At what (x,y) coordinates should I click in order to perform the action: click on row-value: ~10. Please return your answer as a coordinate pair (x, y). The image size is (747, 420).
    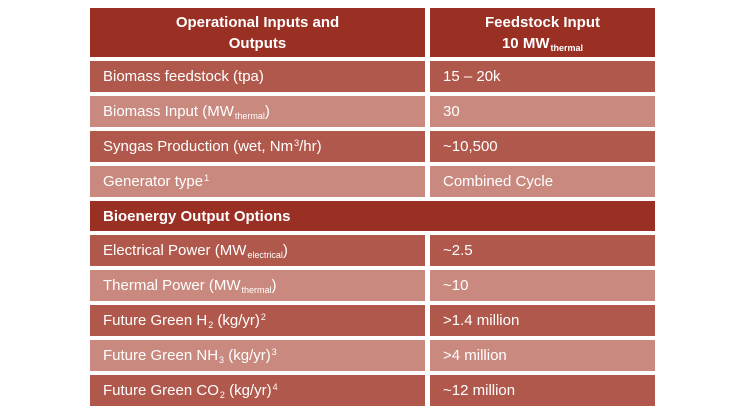
    Looking at the image, I should click on (542, 285).